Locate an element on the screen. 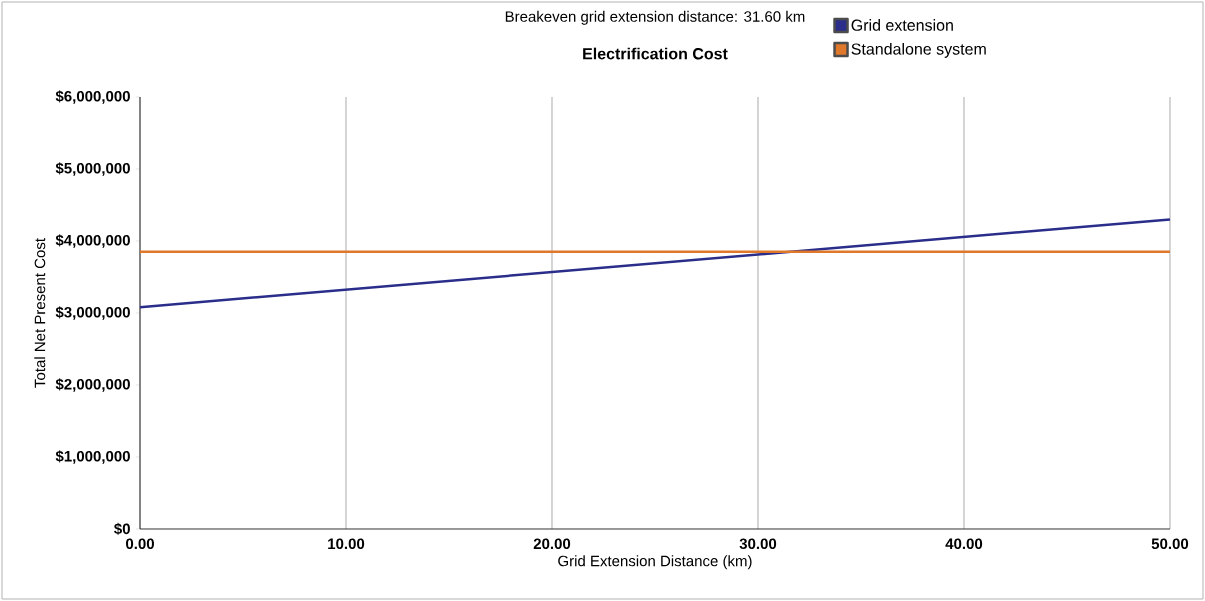 The height and width of the screenshot is (601, 1205). x-tick-label: 40.00 is located at coordinates (964, 544).